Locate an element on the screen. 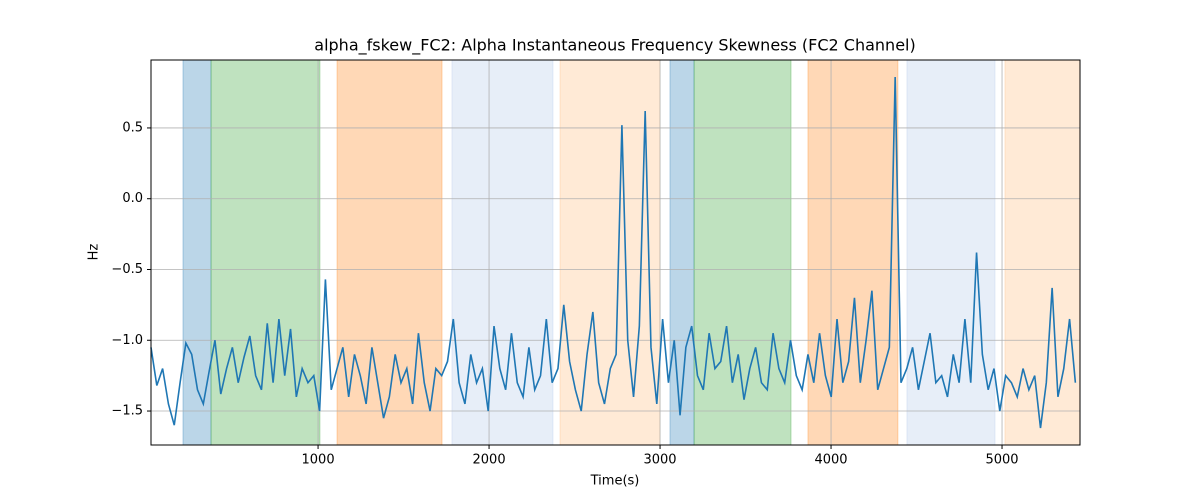 Image resolution: width=1200 pixels, height=500 pixels. x-tick-label: 3000 is located at coordinates (659, 460).